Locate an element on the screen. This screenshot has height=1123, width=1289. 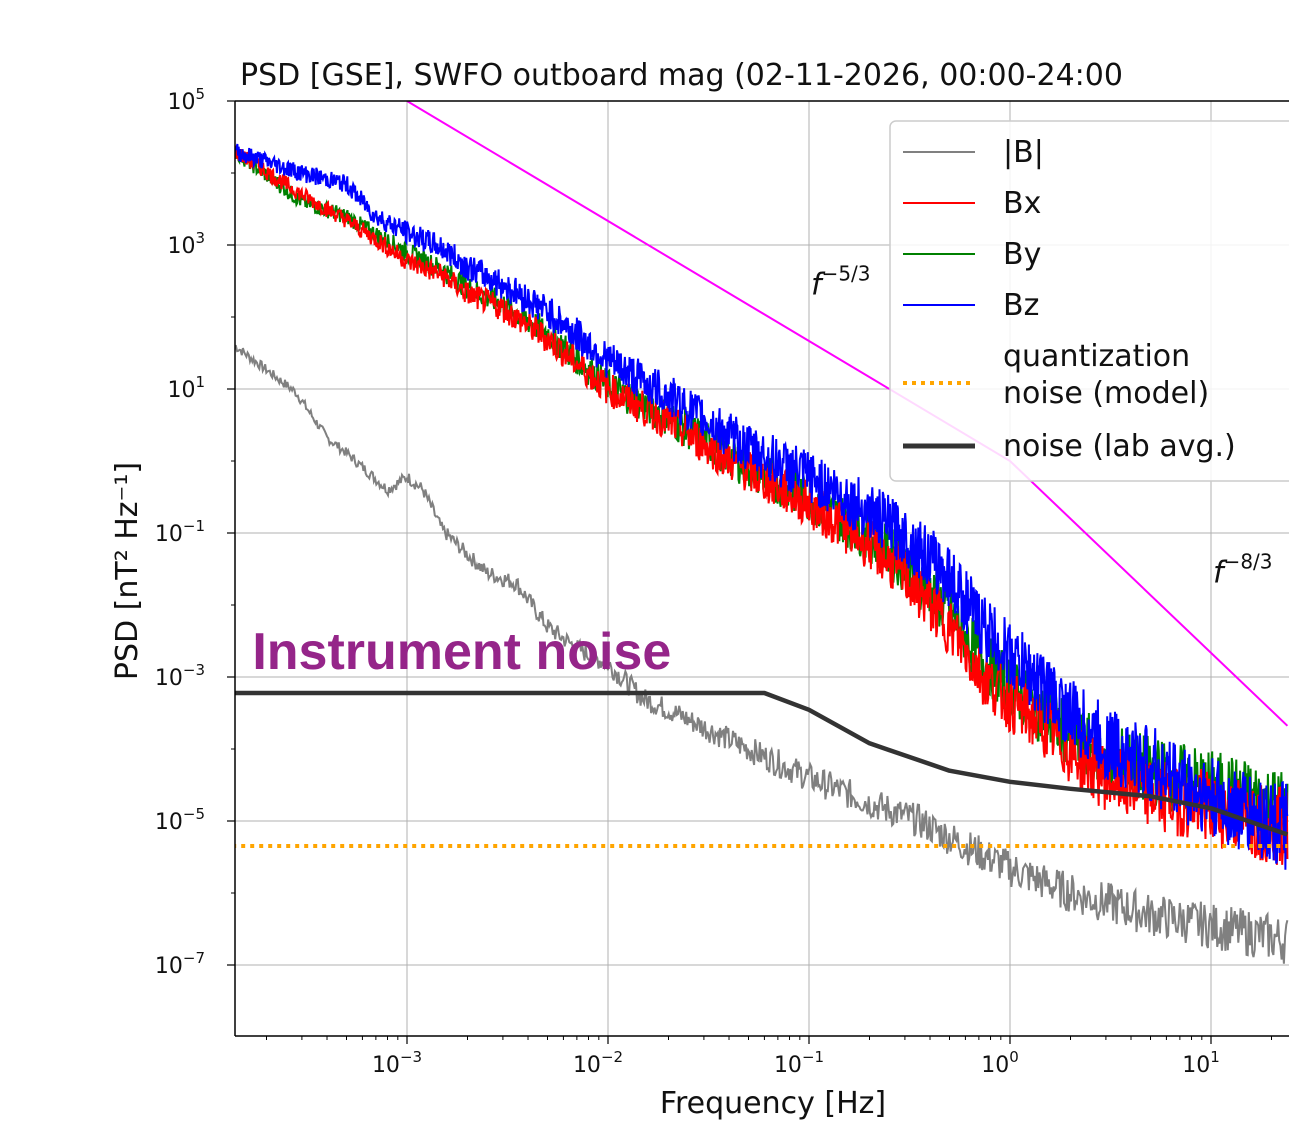
x-tick-label: 10⁰ is located at coordinates (1000, 1063).